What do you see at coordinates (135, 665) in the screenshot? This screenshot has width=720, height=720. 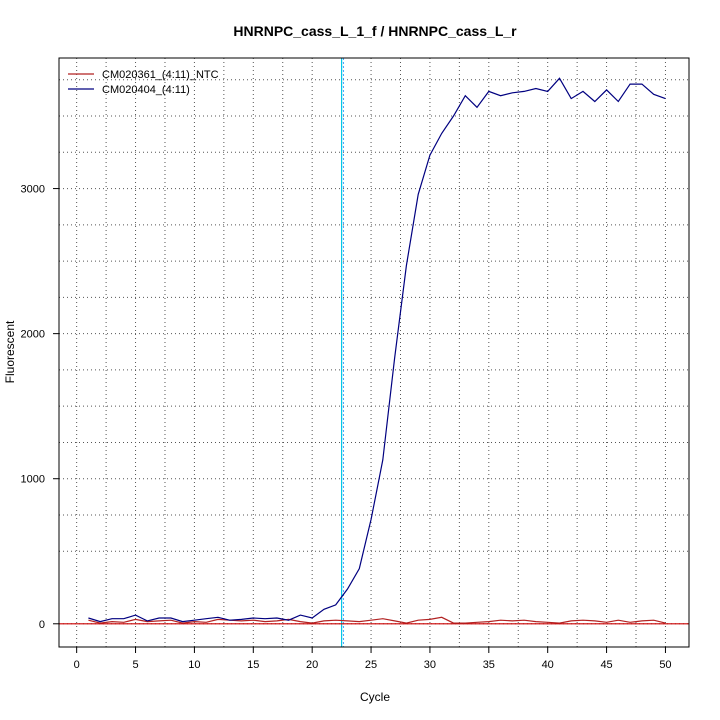 I see `x-tick-label: 5` at bounding box center [135, 665].